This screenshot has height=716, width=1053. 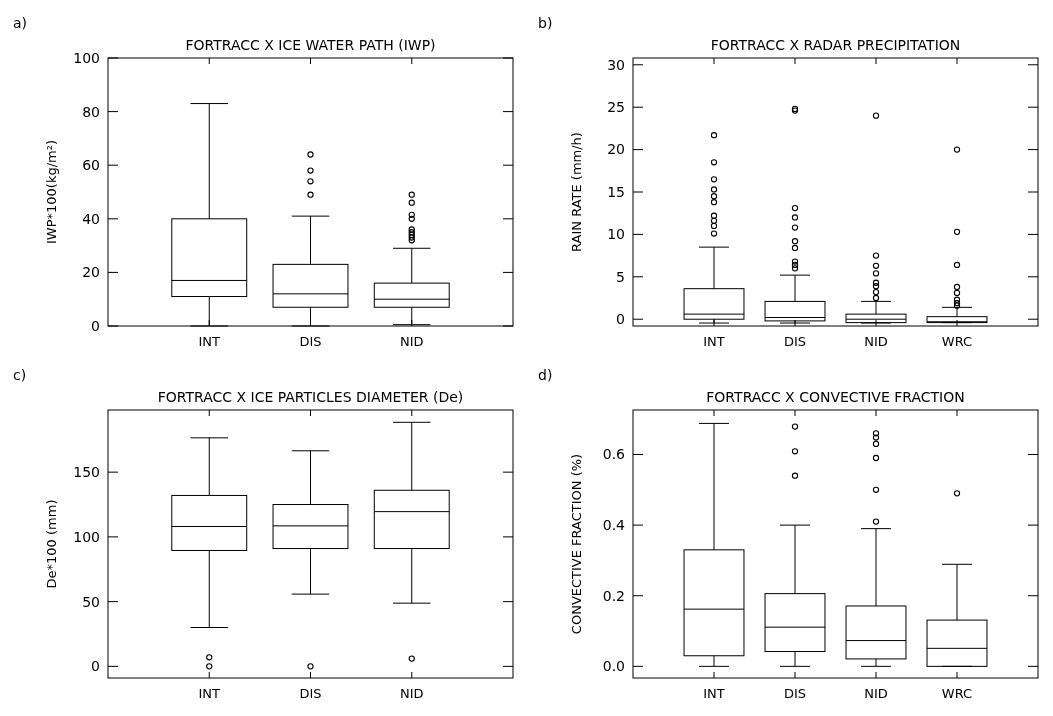 What do you see at coordinates (616, 64) in the screenshot?
I see `y-tick-label: 30` at bounding box center [616, 64].